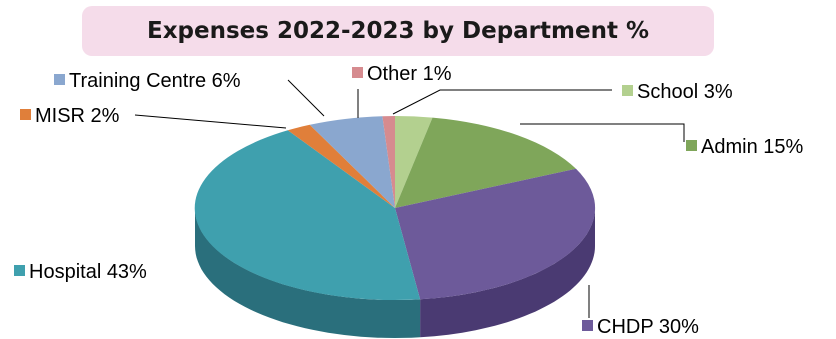 The width and height of the screenshot is (836, 339). What do you see at coordinates (19, 270) in the screenshot?
I see `legend-swatch-hospital` at bounding box center [19, 270].